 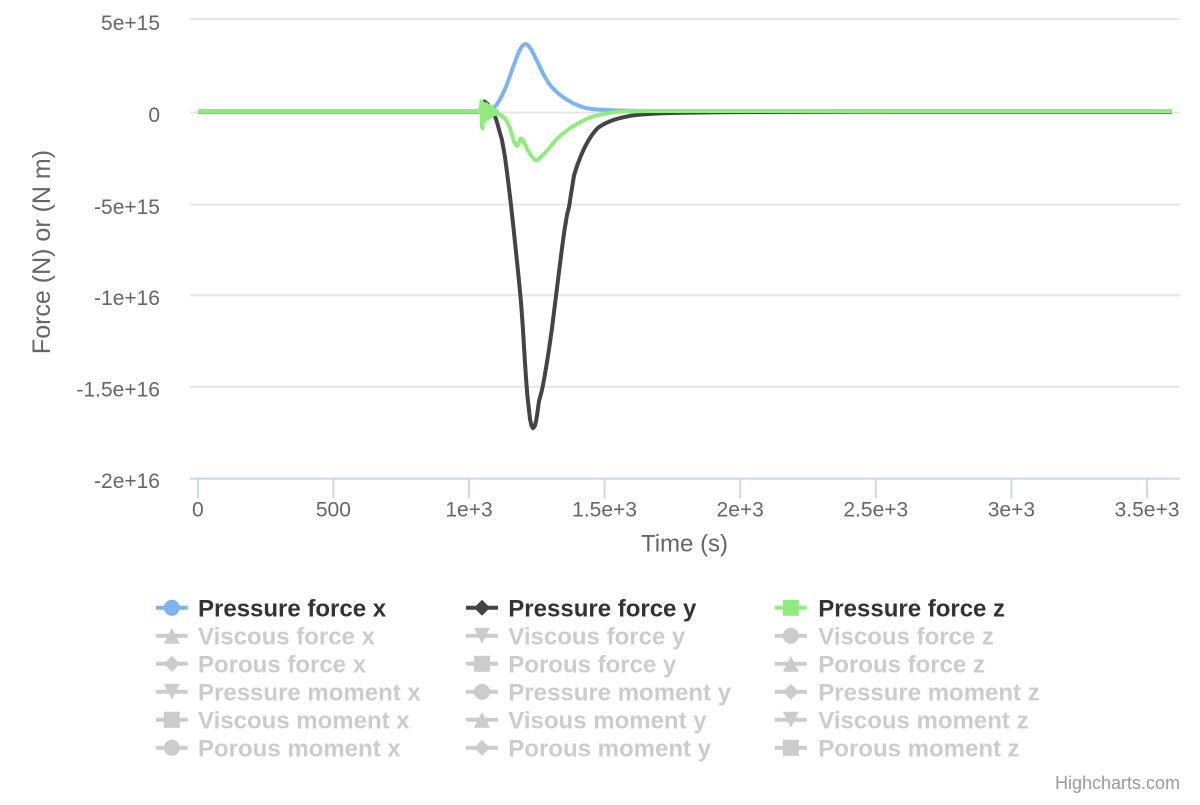 What do you see at coordinates (309, 692) in the screenshot?
I see `svg-text: Pressure moment x` at bounding box center [309, 692].